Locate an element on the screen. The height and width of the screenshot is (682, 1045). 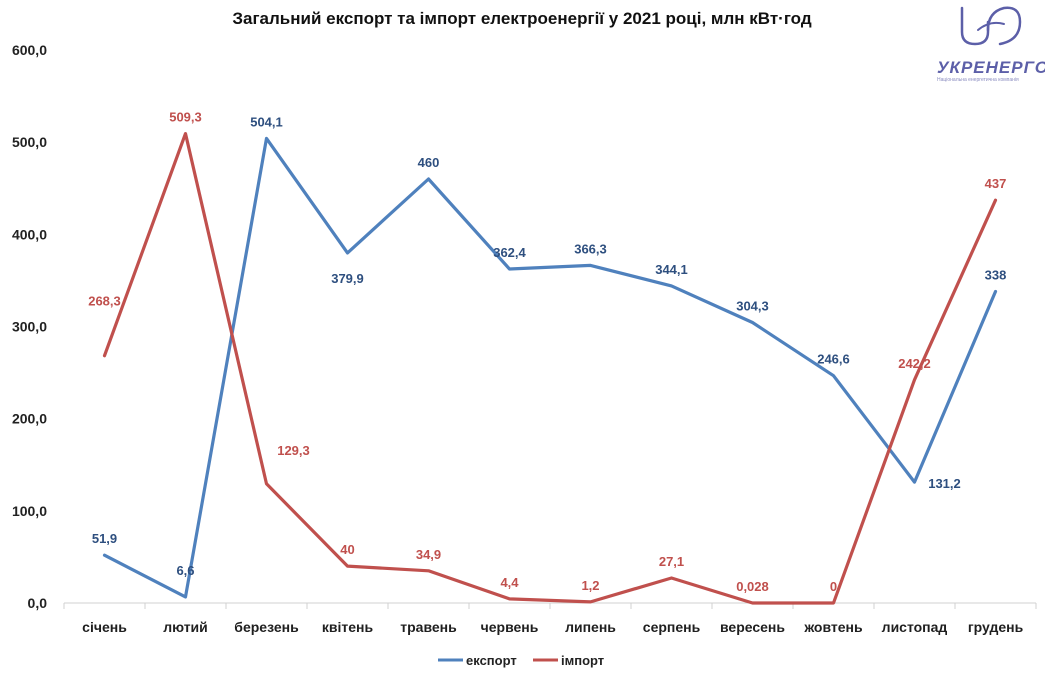
x-tick-label: серпень is located at coordinates (672, 627).